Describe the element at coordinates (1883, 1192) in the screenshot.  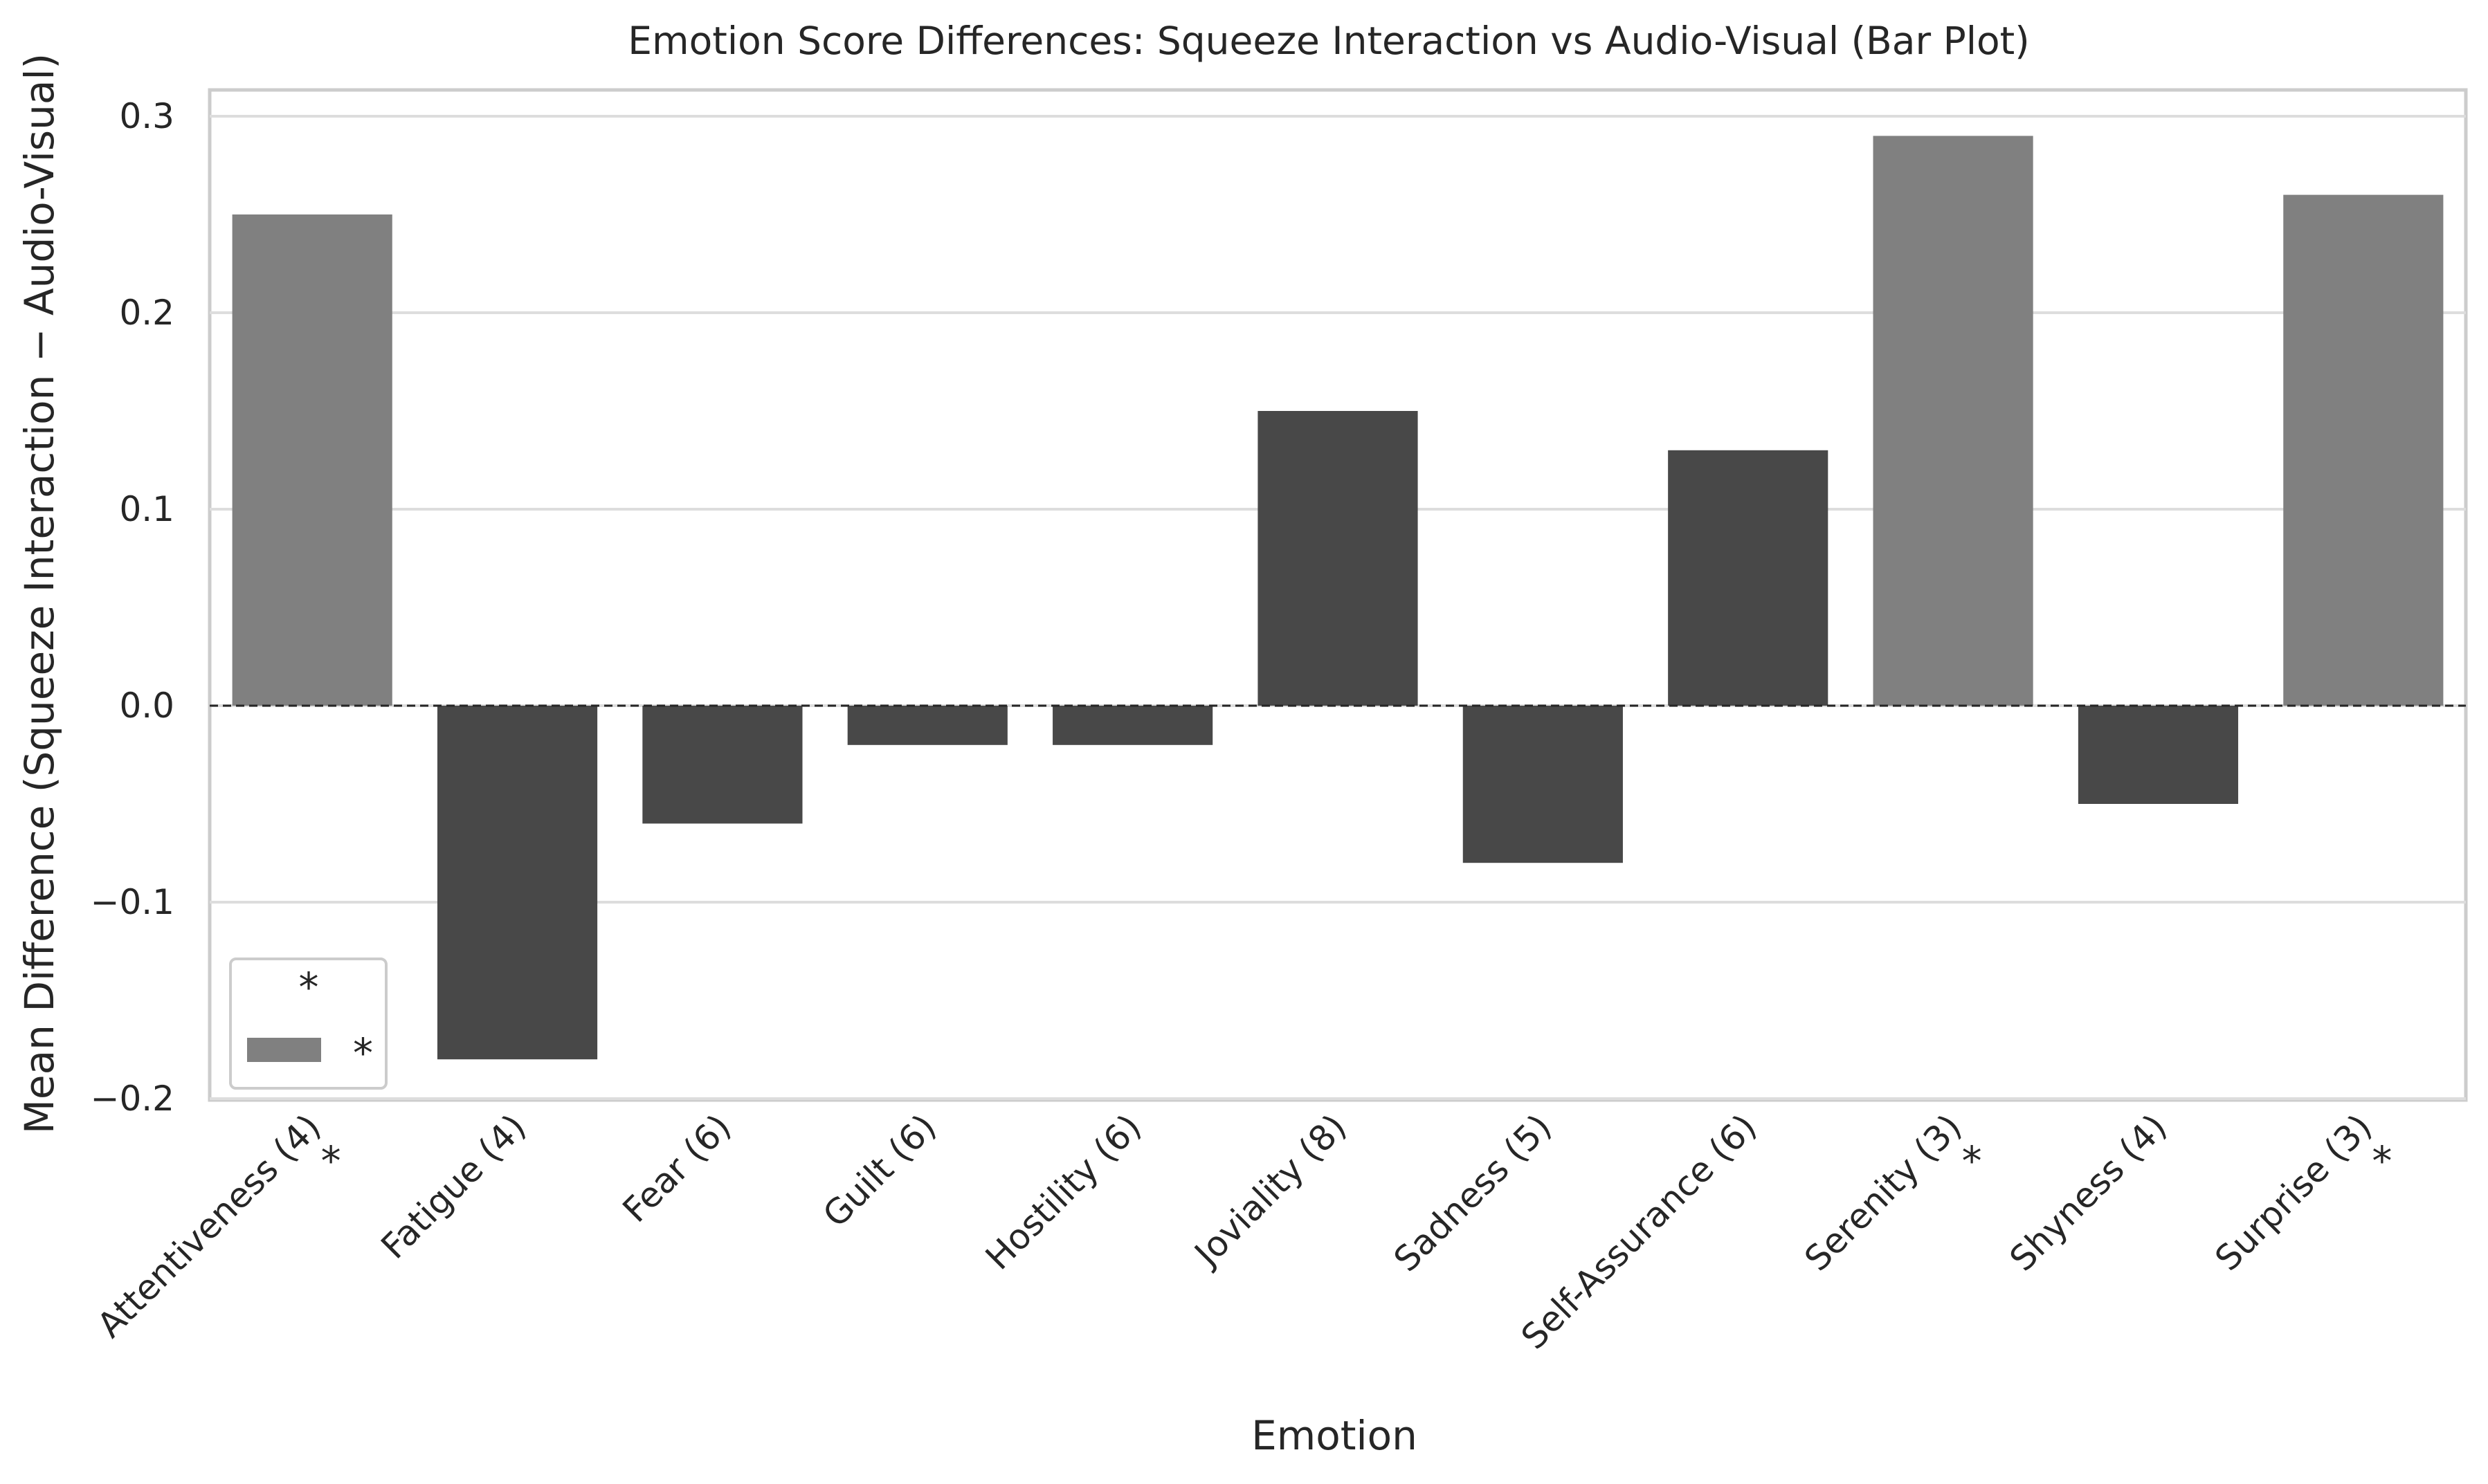
I see `x-tick-label: Serenity (3)` at that location.